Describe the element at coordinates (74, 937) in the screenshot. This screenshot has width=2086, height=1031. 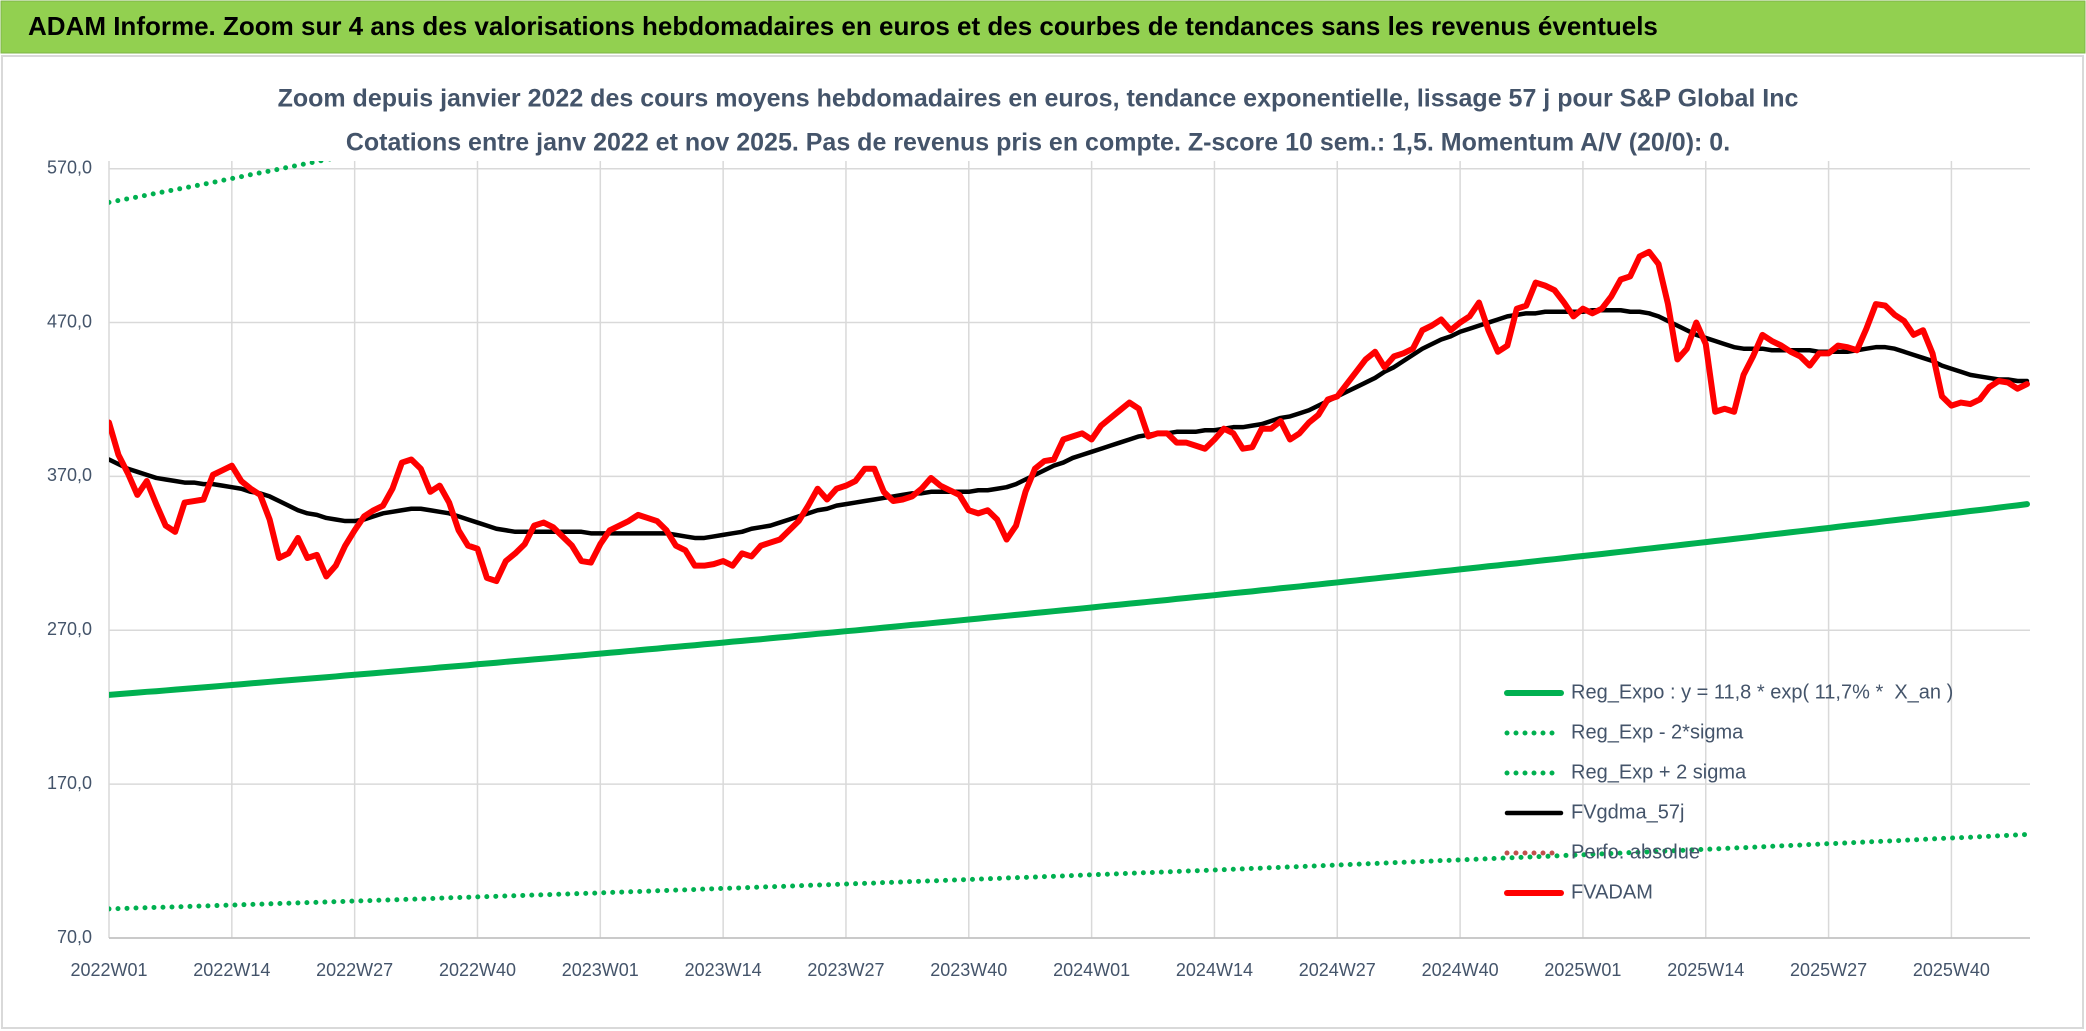
I see `y-tick-label: 70,0` at that location.